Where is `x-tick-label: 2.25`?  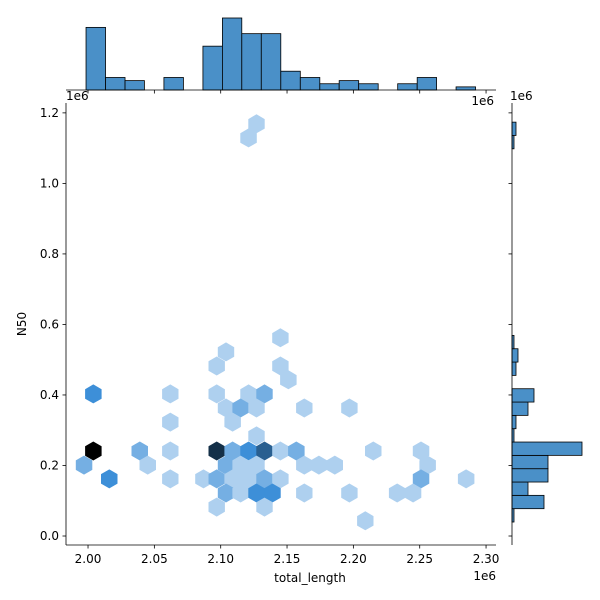 x-tick-label: 2.25 is located at coordinates (419, 559).